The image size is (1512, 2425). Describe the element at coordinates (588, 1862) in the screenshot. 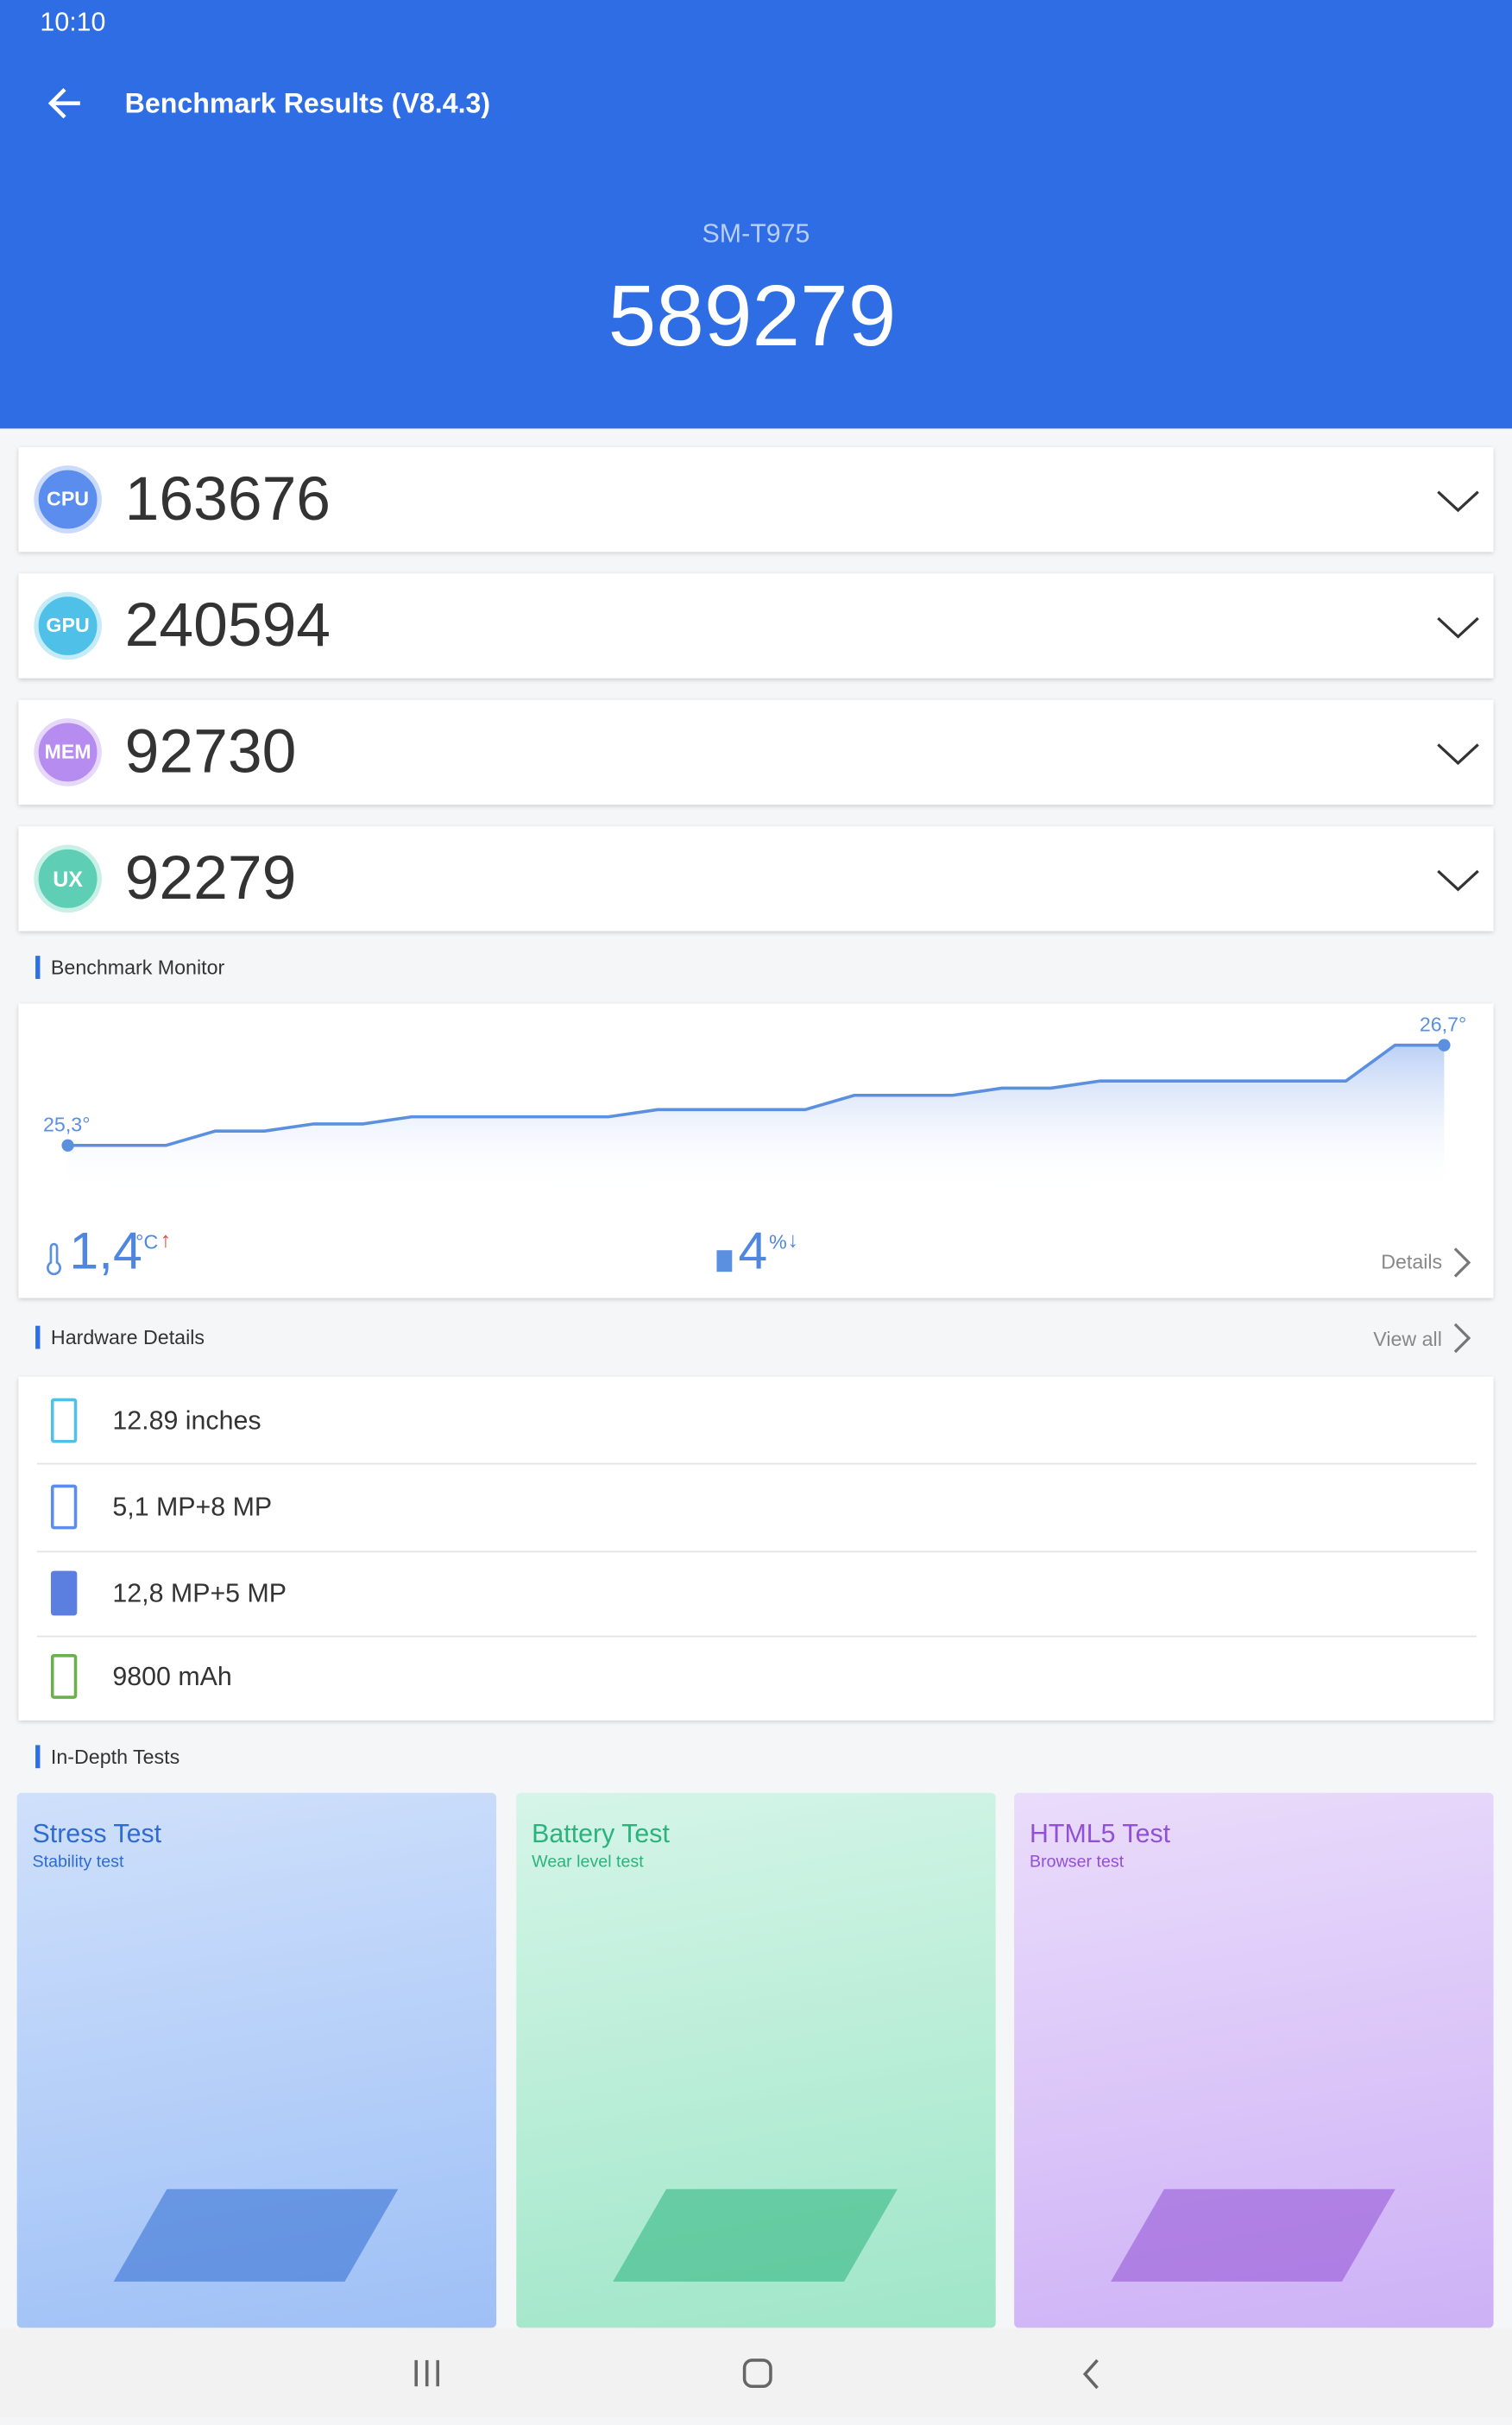

I see `test-subtitle: Wear level test` at that location.